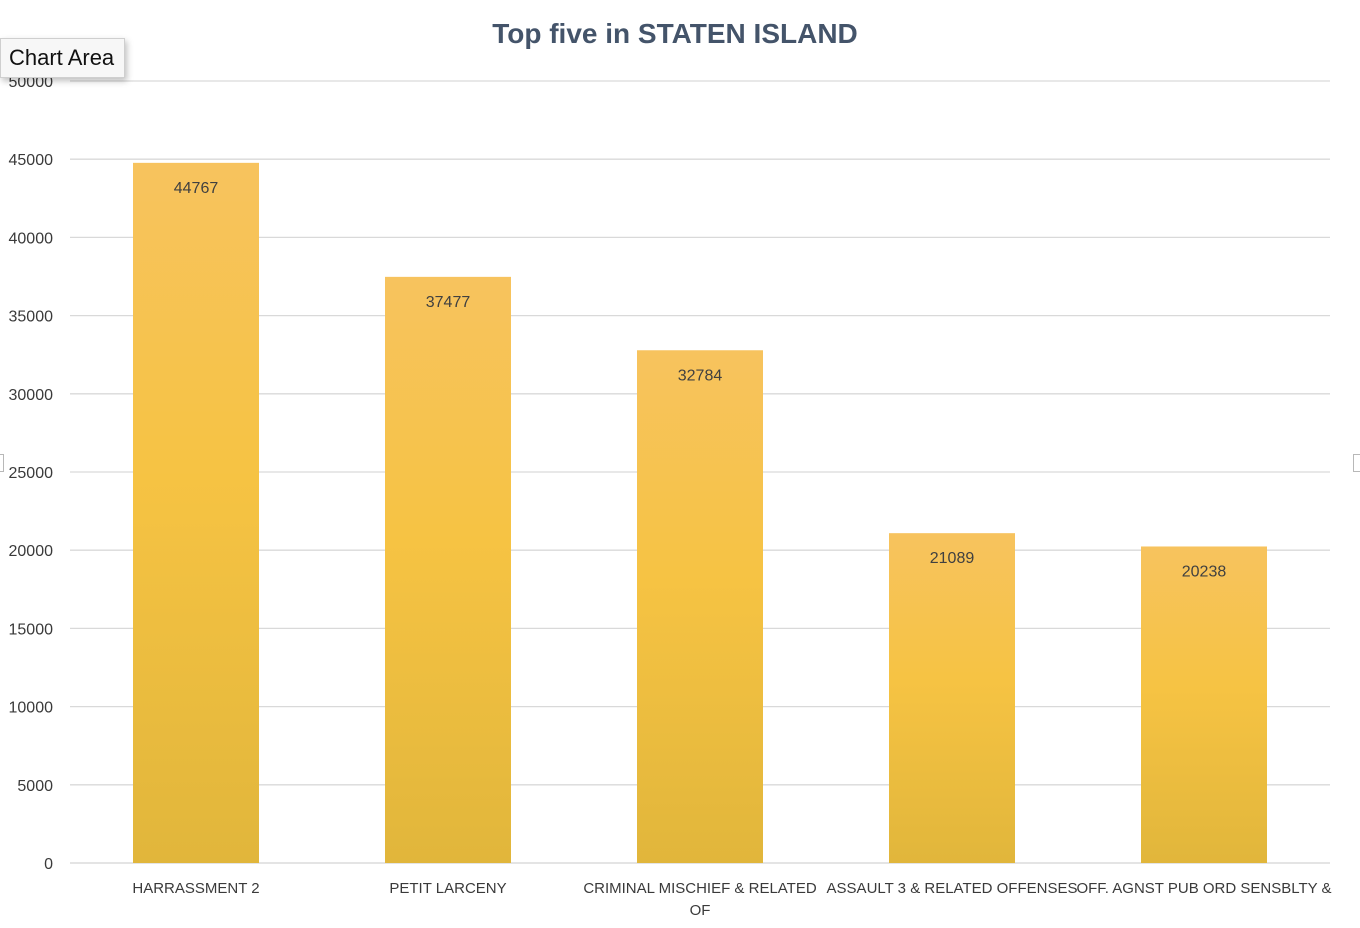  What do you see at coordinates (63, 58) in the screenshot?
I see `chart-area-tooltip: Chart Area` at bounding box center [63, 58].